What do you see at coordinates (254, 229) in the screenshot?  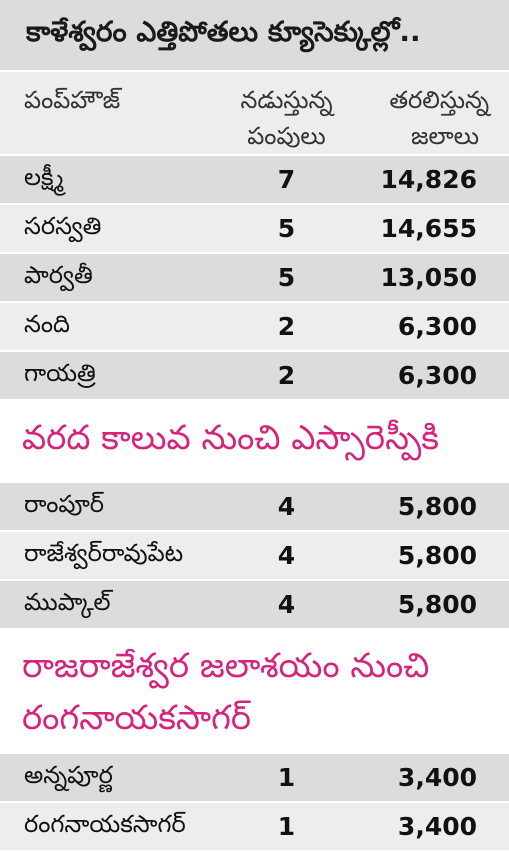 I see `table-row: సరస్వతి 5 14,655` at bounding box center [254, 229].